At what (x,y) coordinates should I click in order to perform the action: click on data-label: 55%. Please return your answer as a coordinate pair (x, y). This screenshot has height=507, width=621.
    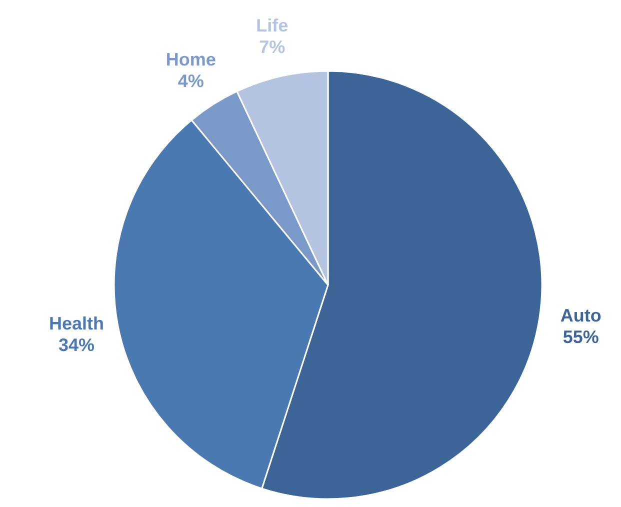
    Looking at the image, I should click on (580, 337).